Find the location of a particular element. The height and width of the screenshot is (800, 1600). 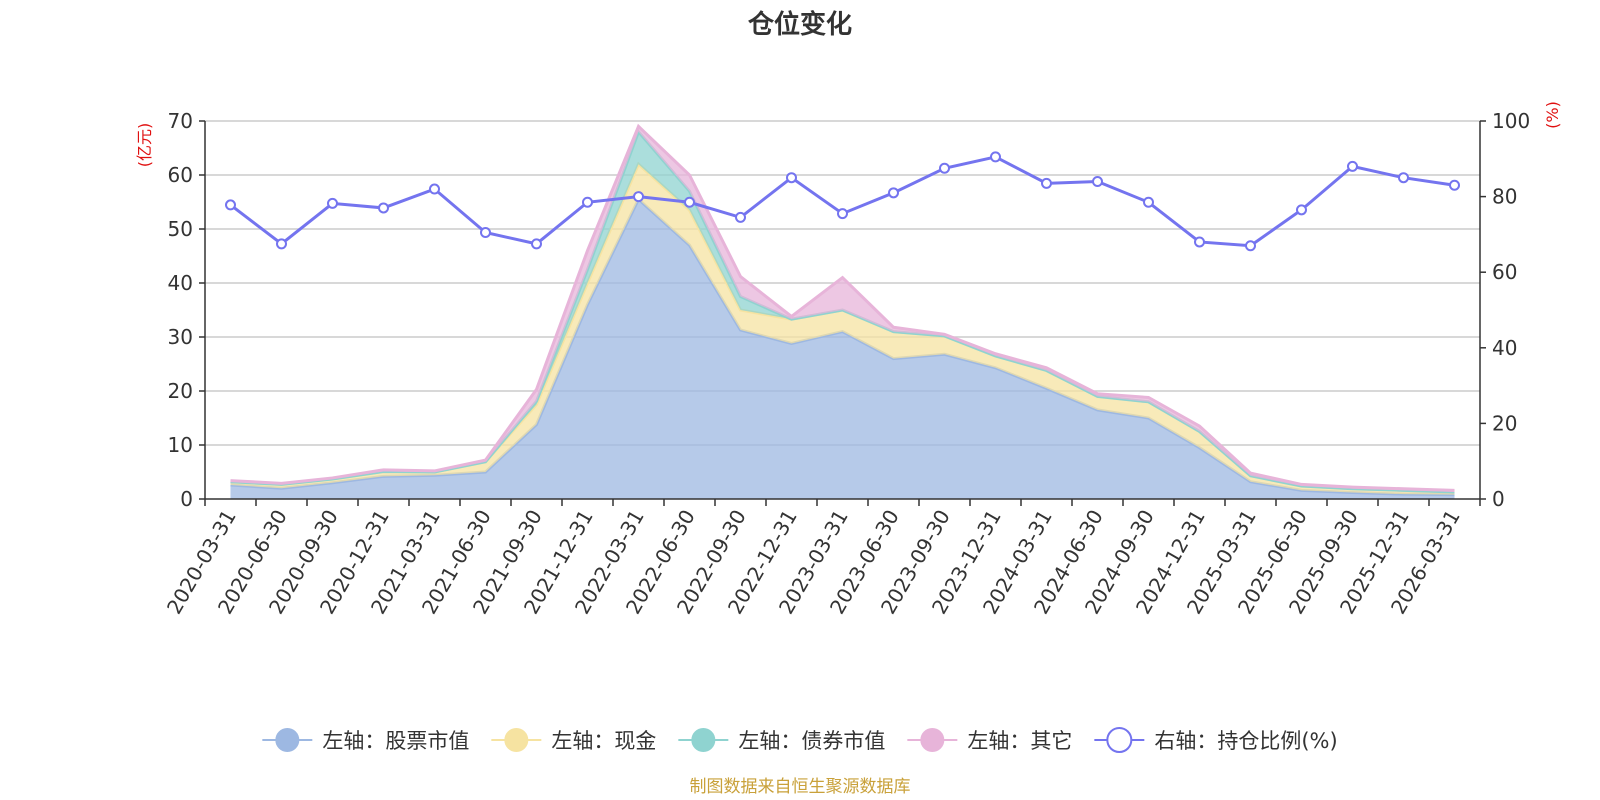

legend-item: 左轴：其它 is located at coordinates (989, 740).